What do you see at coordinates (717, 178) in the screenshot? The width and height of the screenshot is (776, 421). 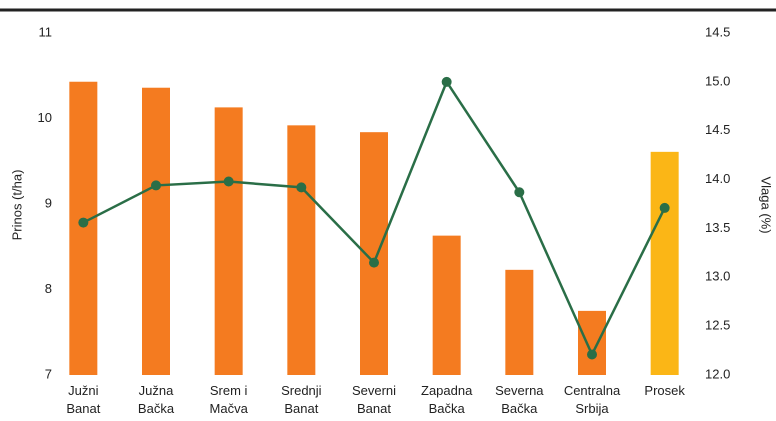 I see `y2-tick-label: 14.0` at bounding box center [717, 178].